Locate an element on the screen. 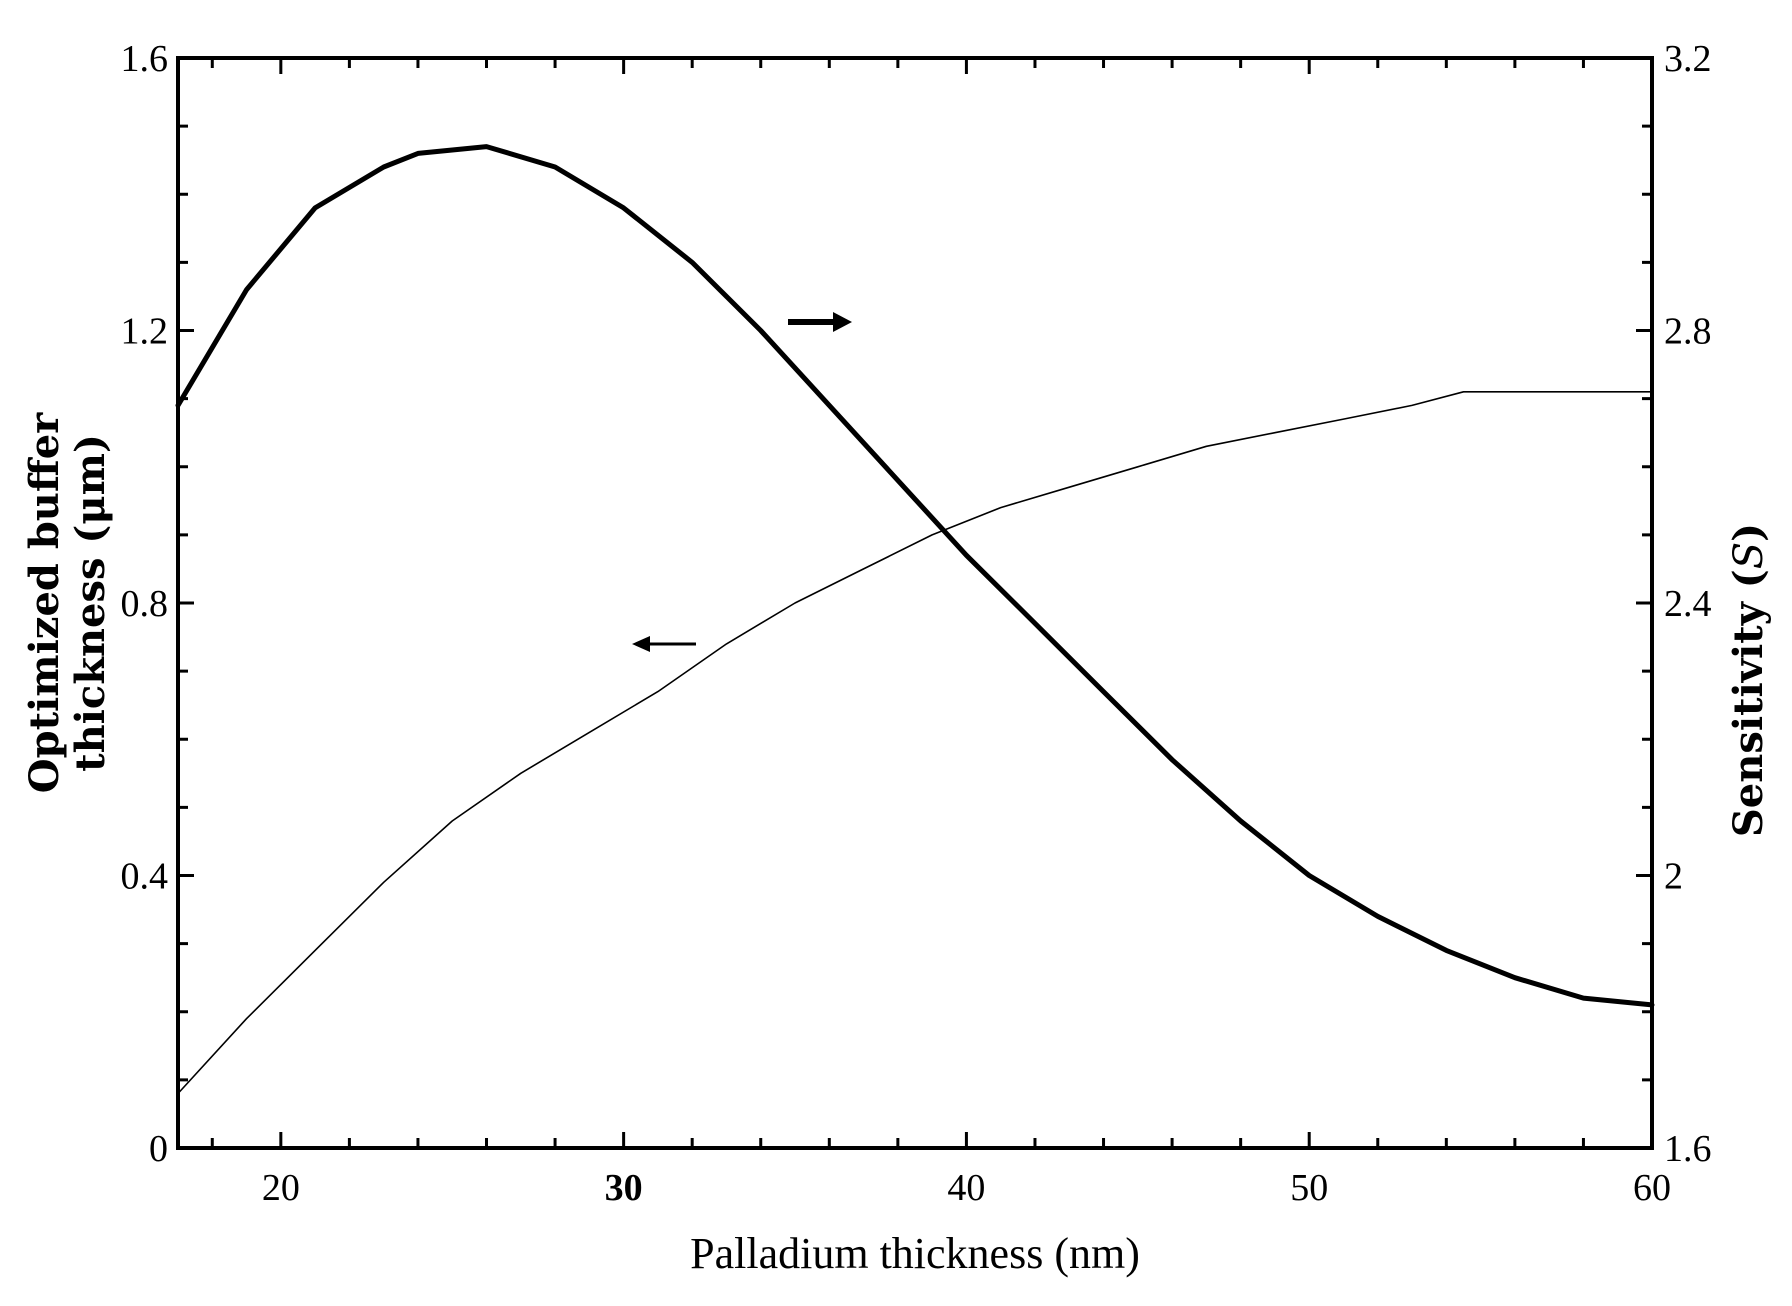 This screenshot has width=1792, height=1306. y-left-tick-label: 0 is located at coordinates (158, 1149).